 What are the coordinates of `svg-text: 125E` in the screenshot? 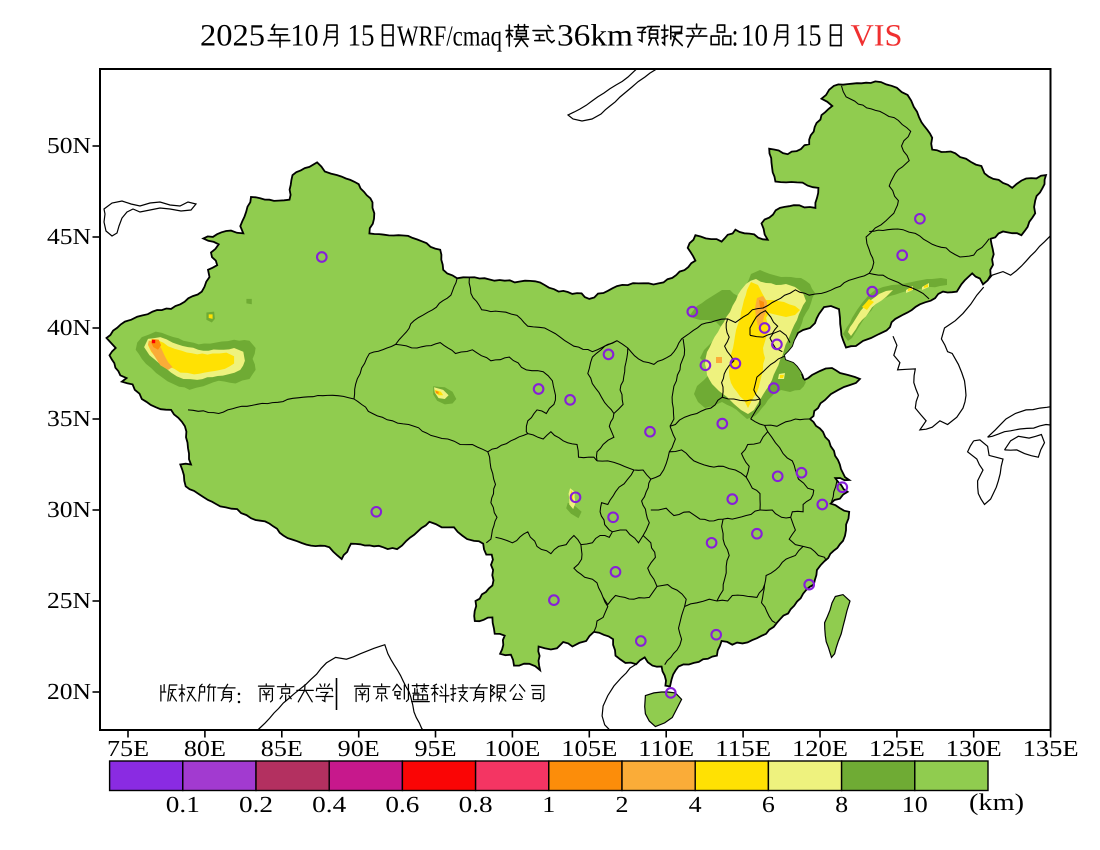 It's located at (897, 748).